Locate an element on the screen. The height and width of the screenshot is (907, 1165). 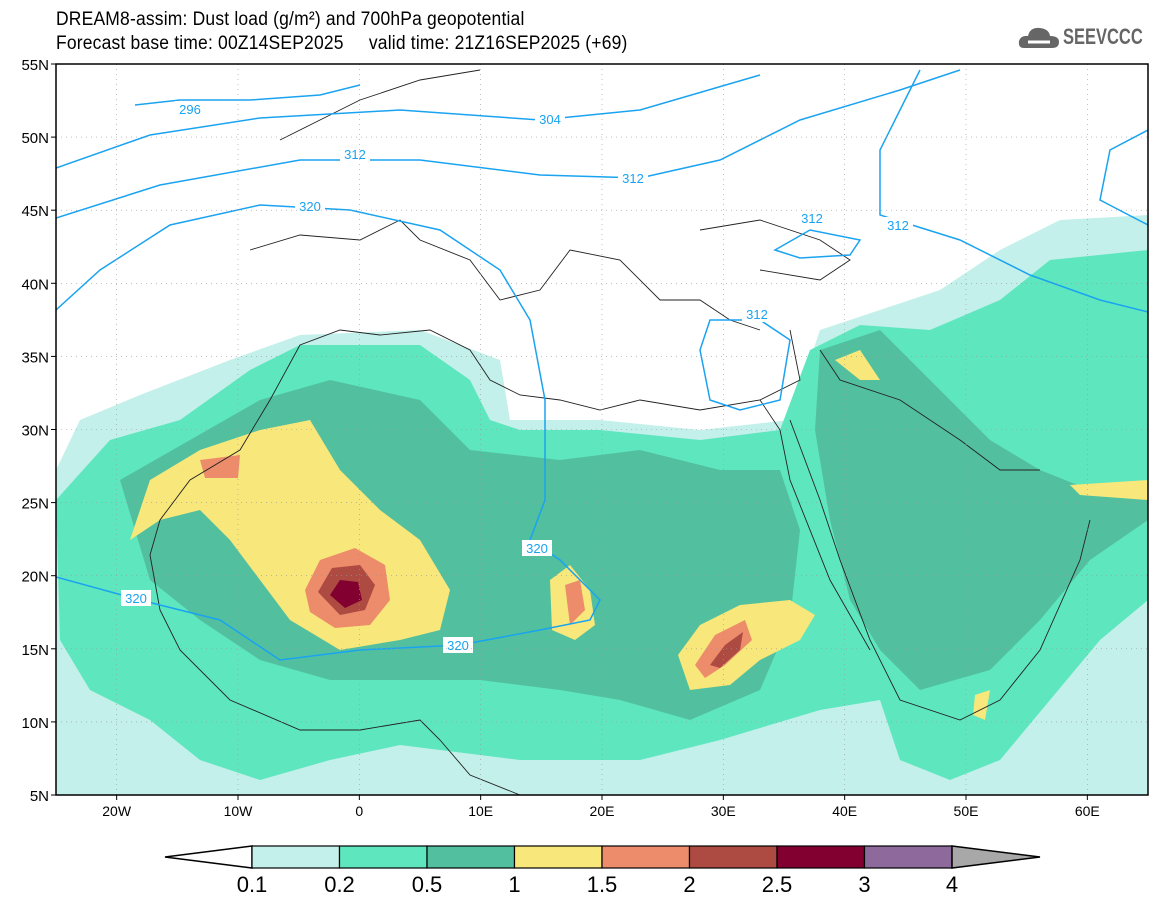
dust-1.0-d is located at coordinates (857, 365).